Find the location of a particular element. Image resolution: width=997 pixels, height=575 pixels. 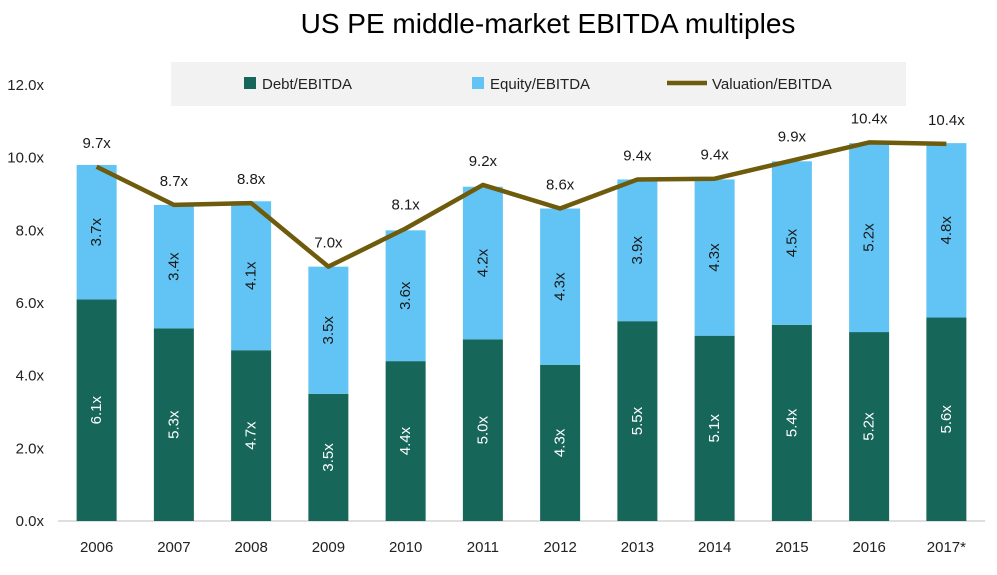

x-tick-label: 2013 is located at coordinates (637, 547).